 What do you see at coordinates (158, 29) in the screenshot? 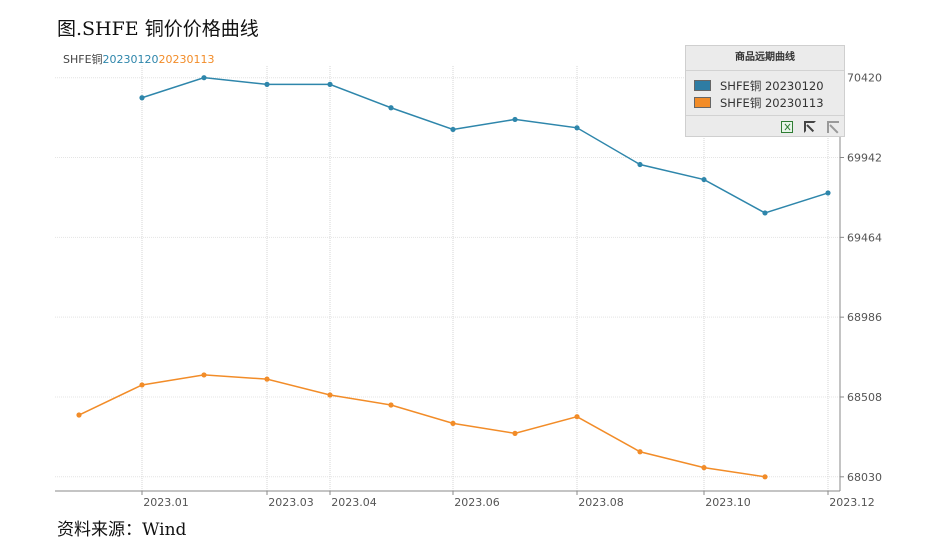
I see `figure-title: 图.SHFE 铜价价格曲线` at bounding box center [158, 29].